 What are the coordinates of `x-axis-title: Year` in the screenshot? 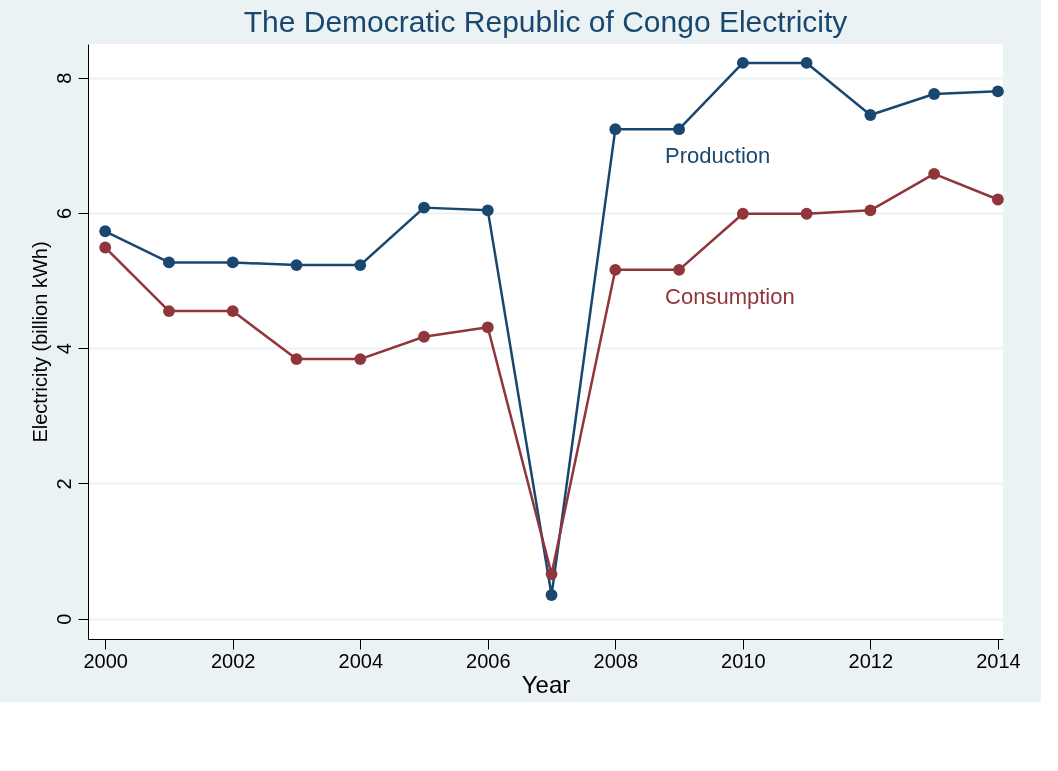 It's located at (546, 684).